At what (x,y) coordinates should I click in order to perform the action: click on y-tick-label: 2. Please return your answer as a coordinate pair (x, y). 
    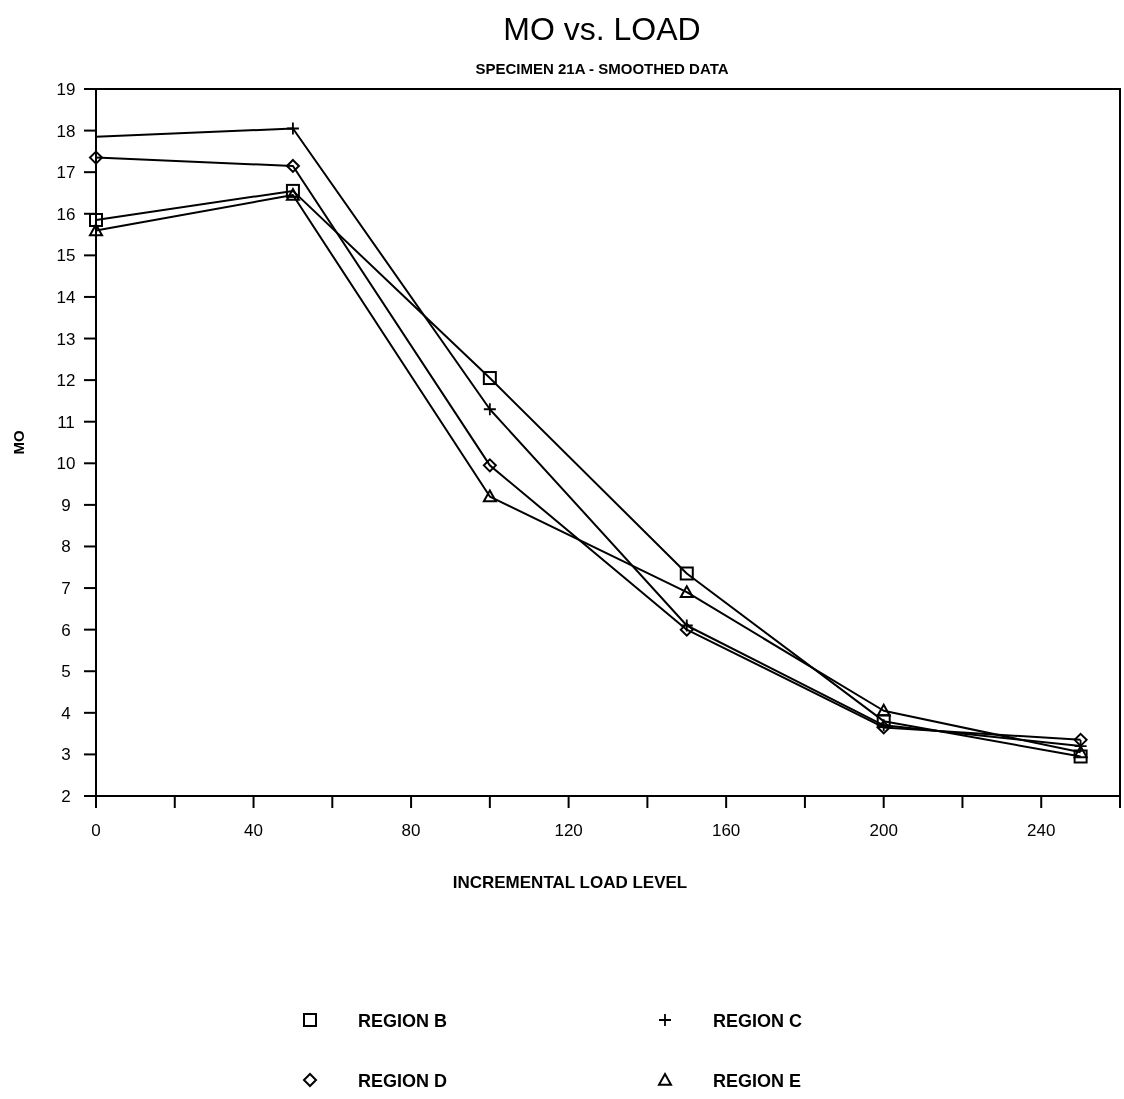
    Looking at the image, I should click on (66, 796).